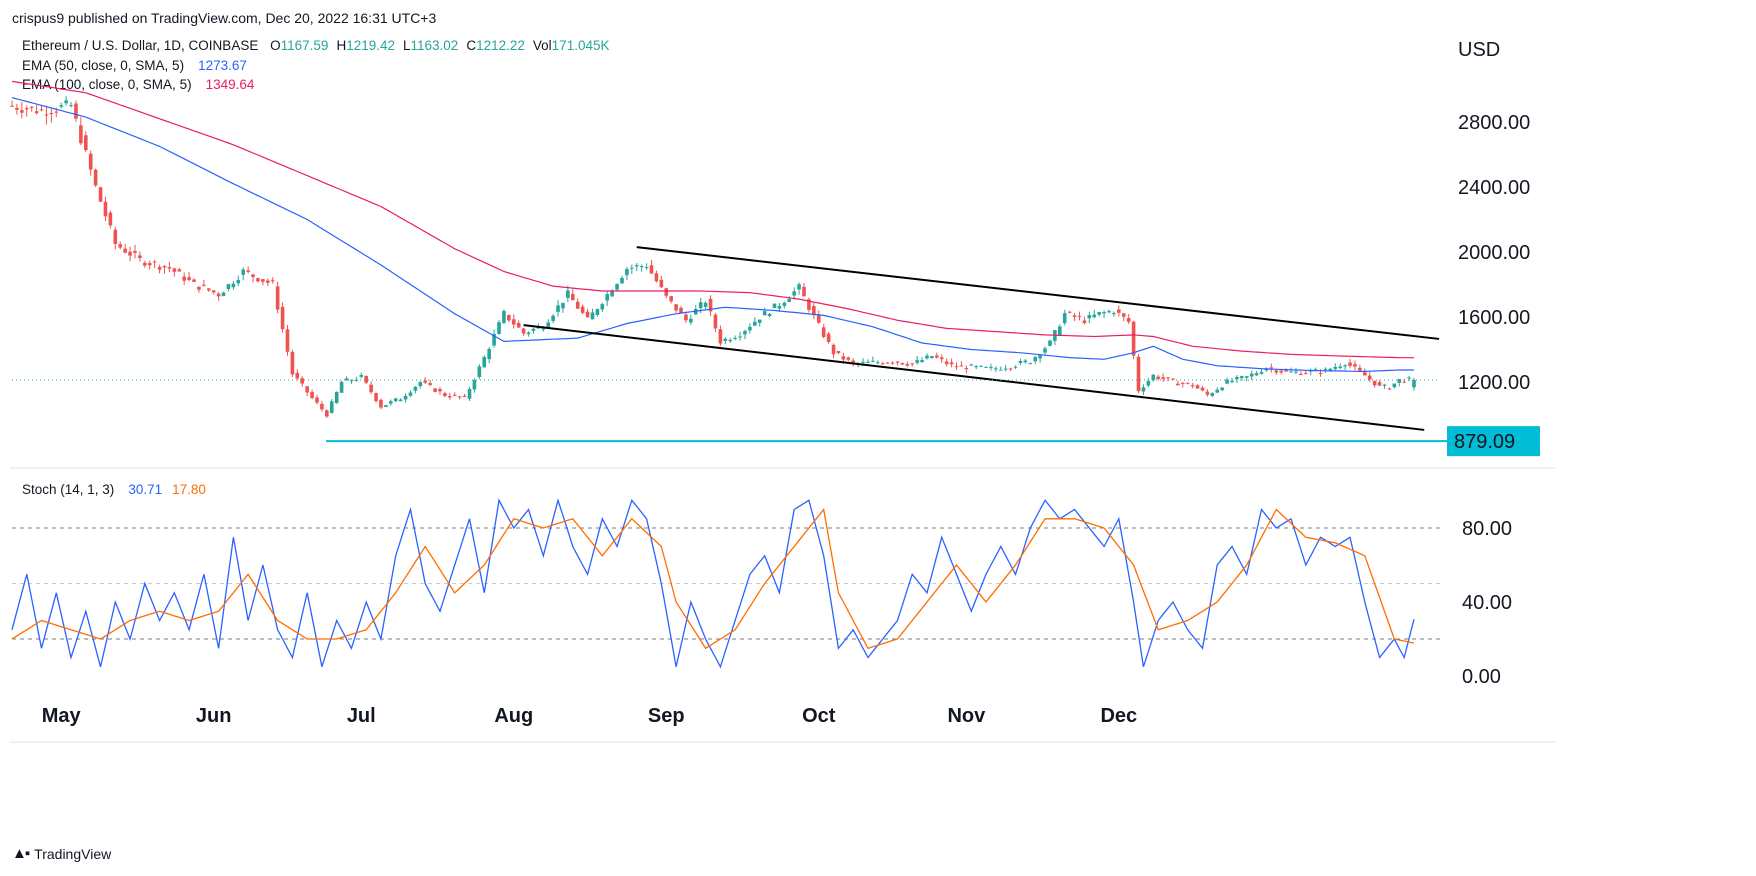  What do you see at coordinates (666, 716) in the screenshot?
I see `month-tick-label: Sep` at bounding box center [666, 716].